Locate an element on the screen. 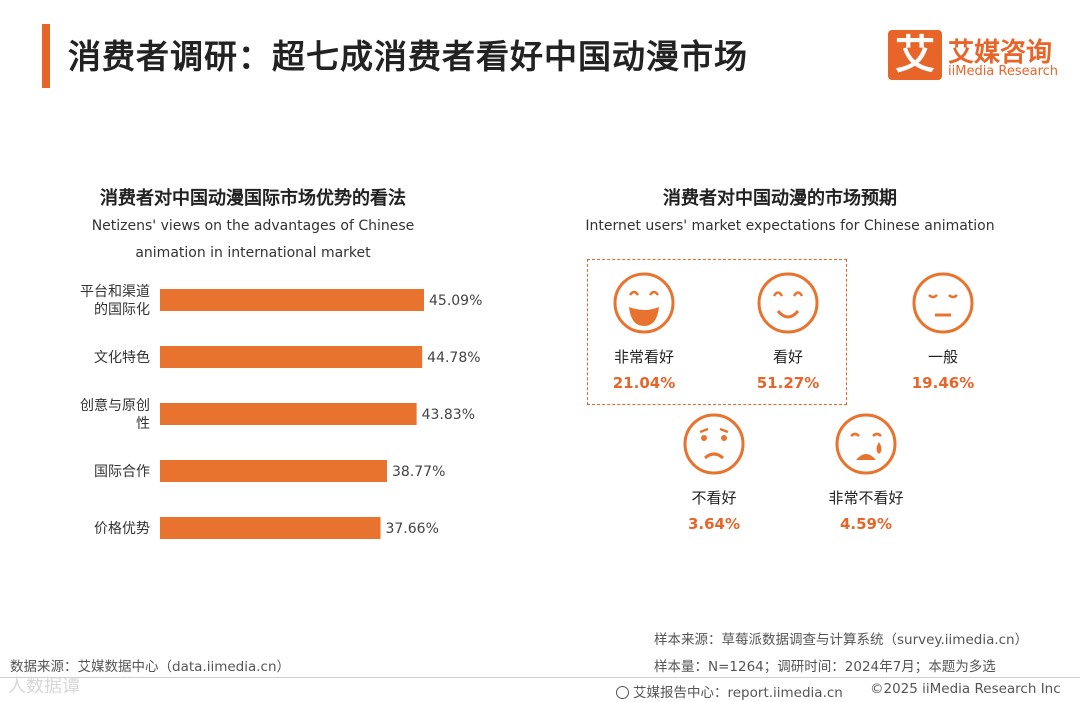 The height and width of the screenshot is (702, 1080). bar-category-label-1: 文化特色 is located at coordinates (122, 357).